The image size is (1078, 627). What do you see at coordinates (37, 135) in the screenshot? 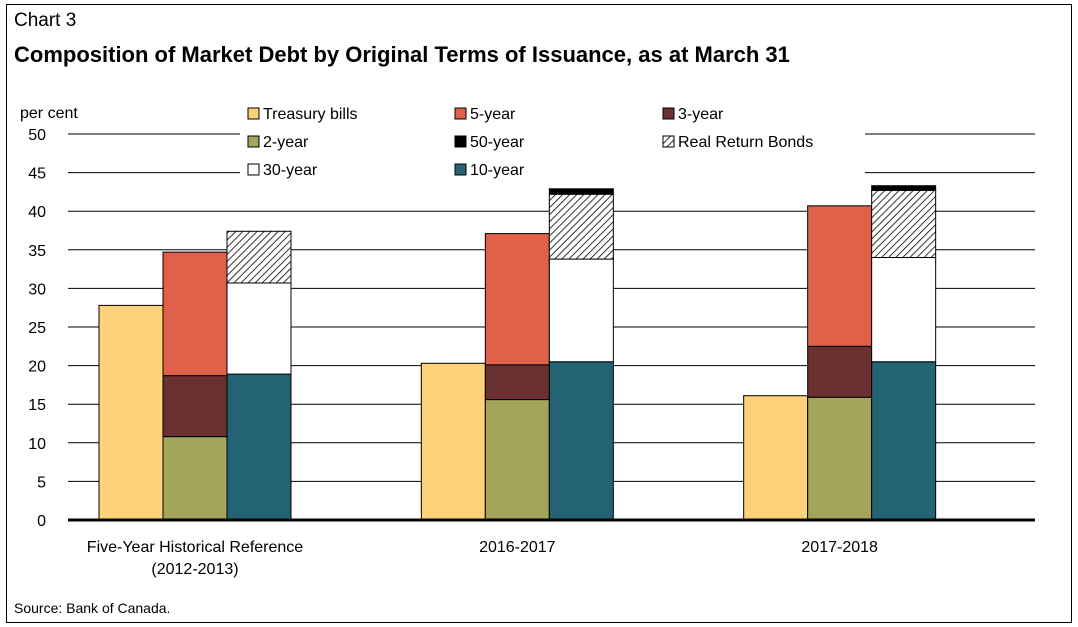
I see `y-tick-label: 50` at bounding box center [37, 135].